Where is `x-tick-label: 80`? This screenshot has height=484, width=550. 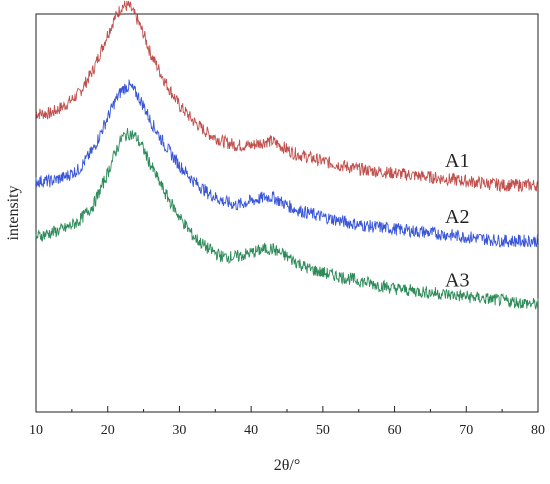 x-tick-label: 80 is located at coordinates (538, 430).